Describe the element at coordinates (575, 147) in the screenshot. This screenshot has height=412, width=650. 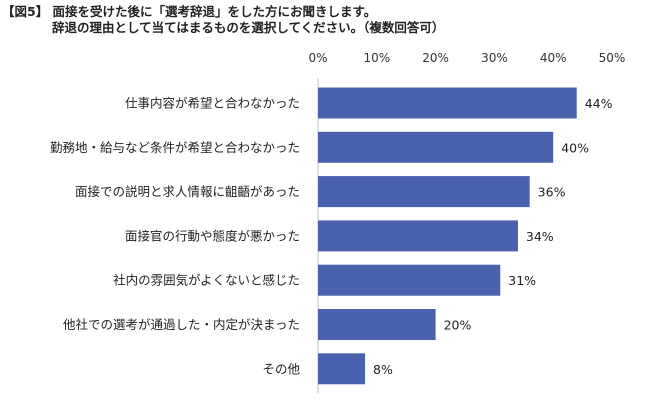
I see `value-label: 40%` at that location.